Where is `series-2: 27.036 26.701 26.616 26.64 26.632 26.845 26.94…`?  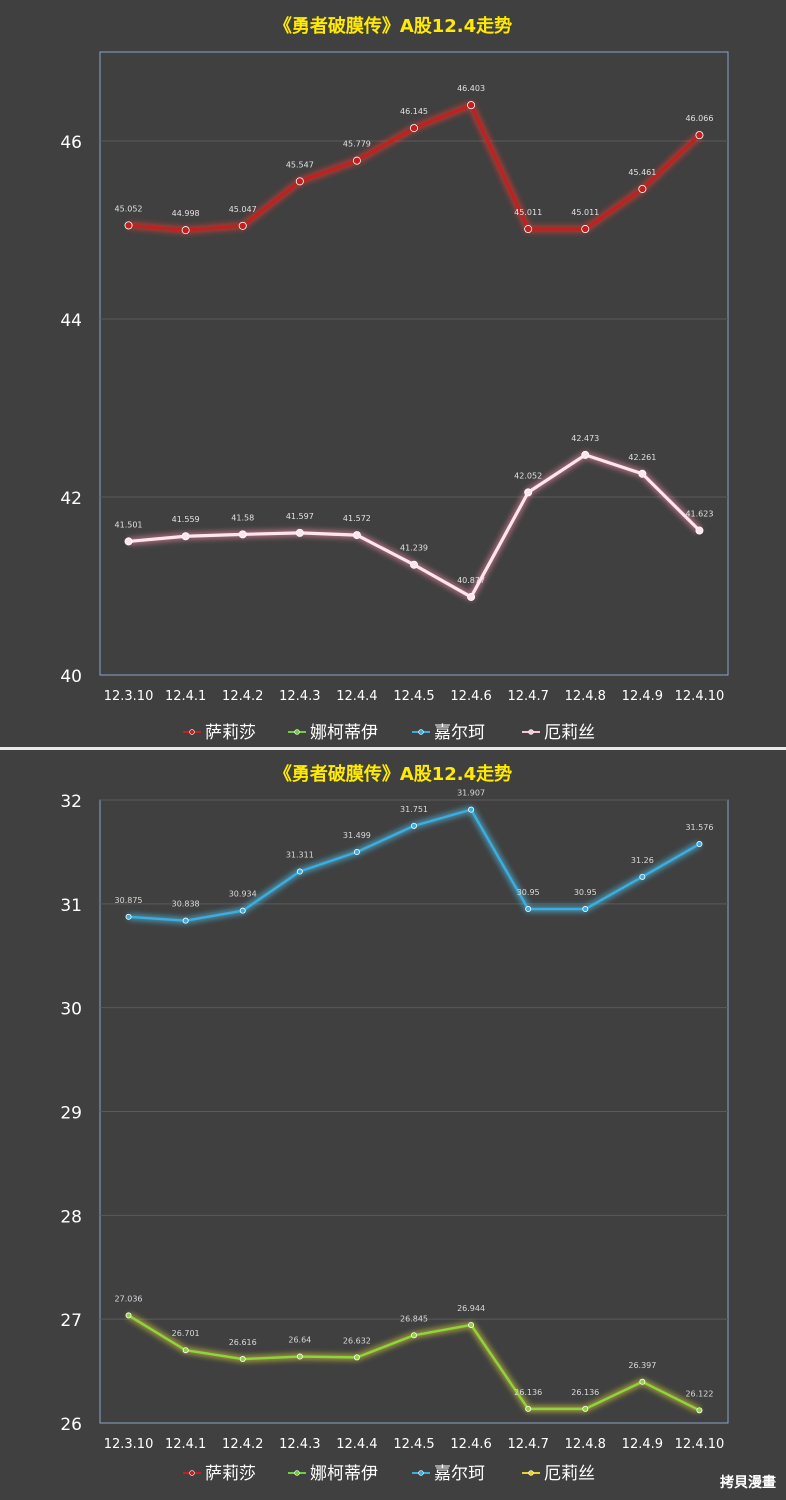
series-2: 27.036 26.701 26.616 26.64 26.632 26.845 26.94… is located at coordinates (414, 1354).